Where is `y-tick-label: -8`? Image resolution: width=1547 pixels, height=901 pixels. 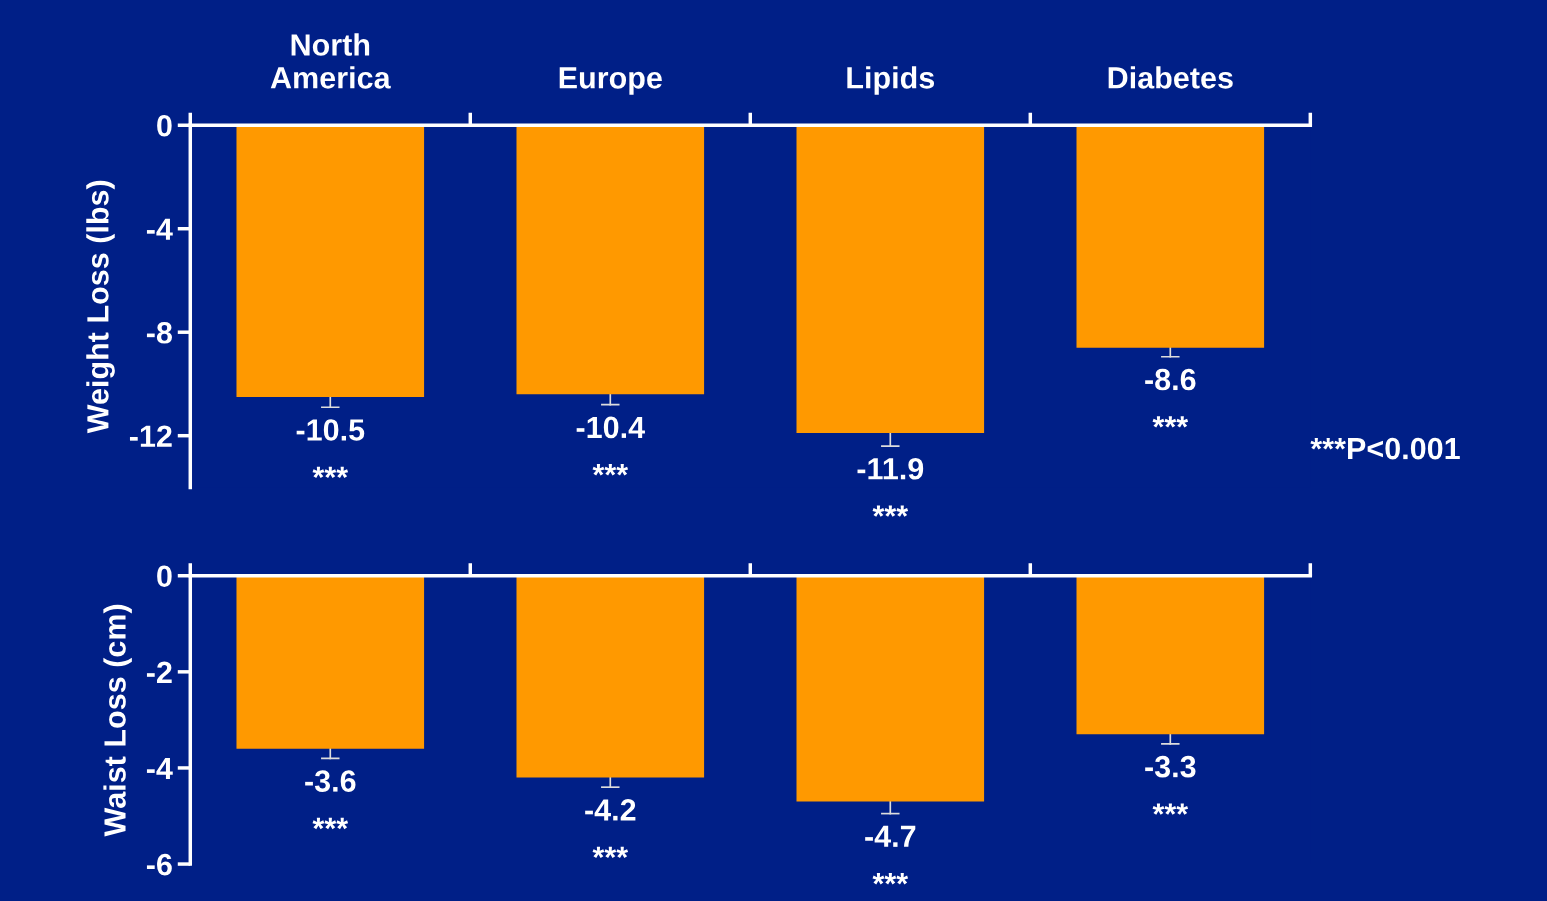 y-tick-label: -8 is located at coordinates (159, 332).